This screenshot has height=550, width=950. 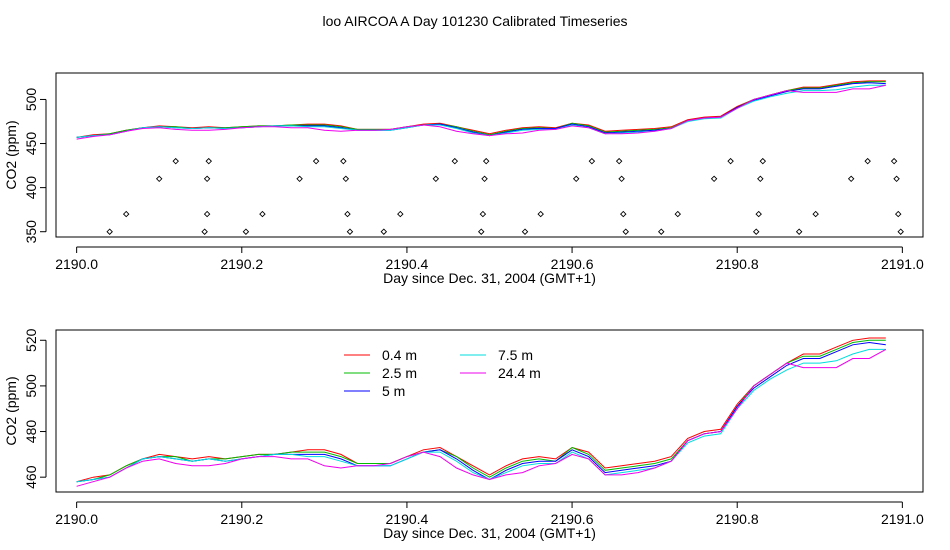 I want to click on y-tick-label: 460, so click(x=31, y=477).